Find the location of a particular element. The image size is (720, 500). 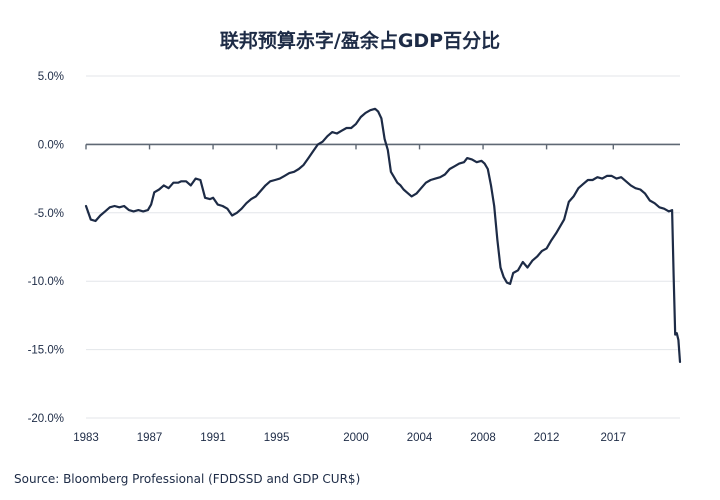

x-axis-ticks: 1983 1987 1991 1995 2000 2004 2008 2012 2017 is located at coordinates (349, 438).